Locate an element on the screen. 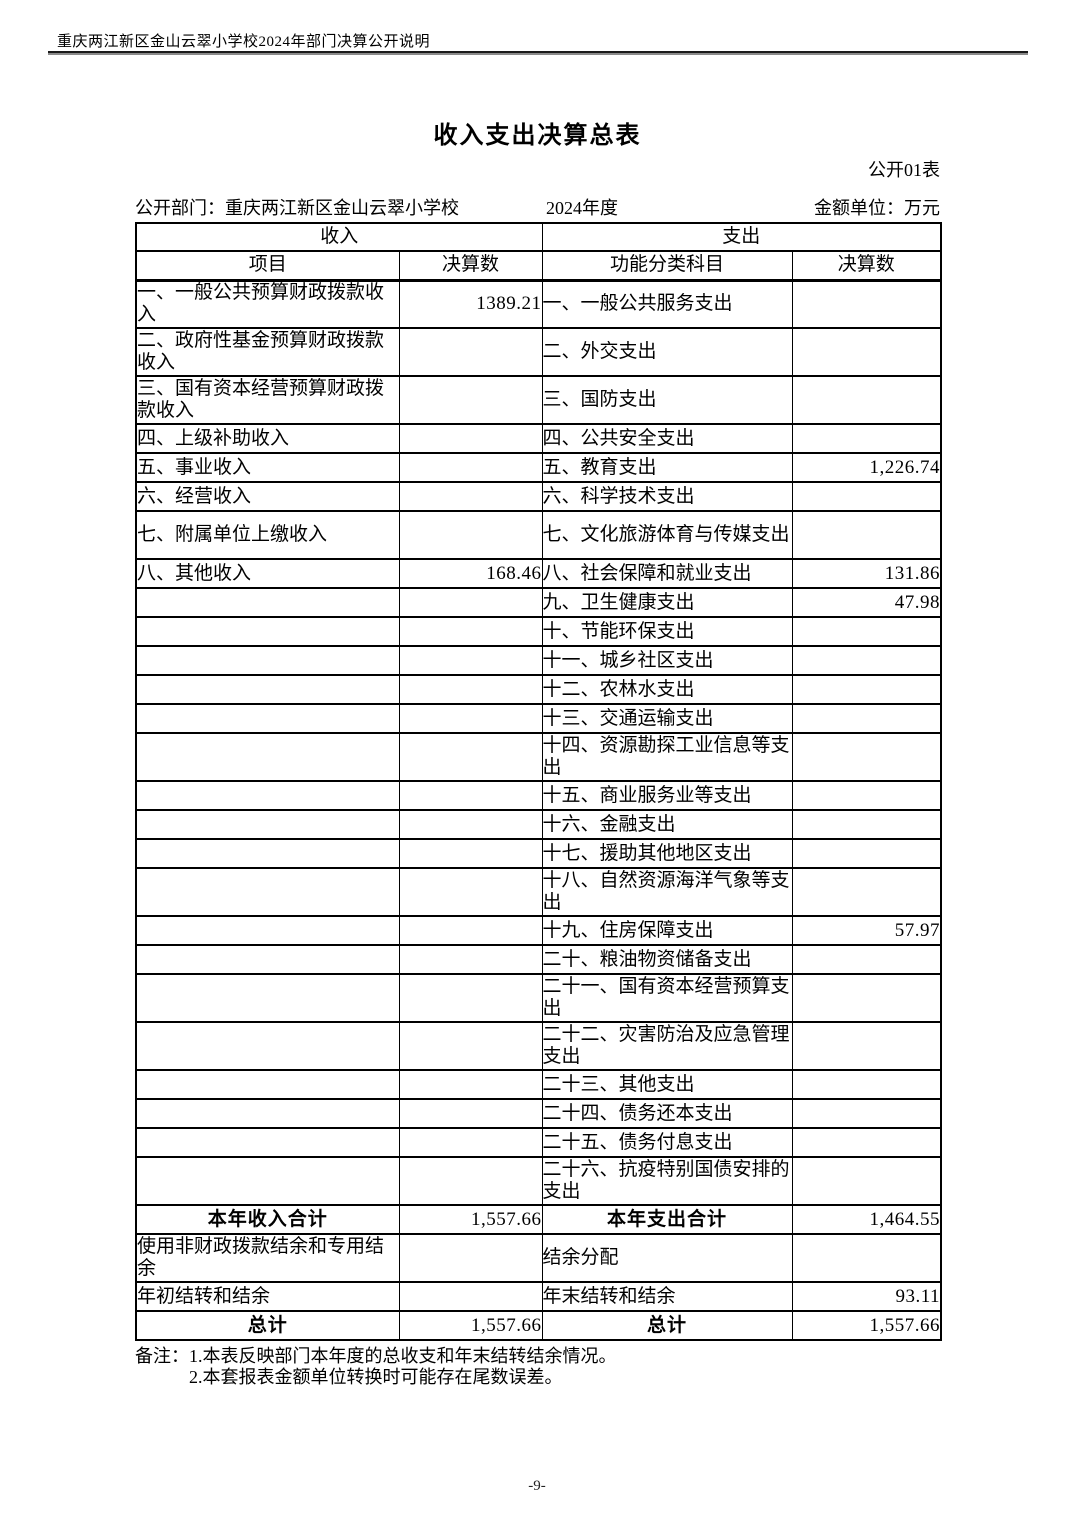  table-row: 三、国有资本经营预算财政拨款收入 三、国防支出 is located at coordinates (538, 400).